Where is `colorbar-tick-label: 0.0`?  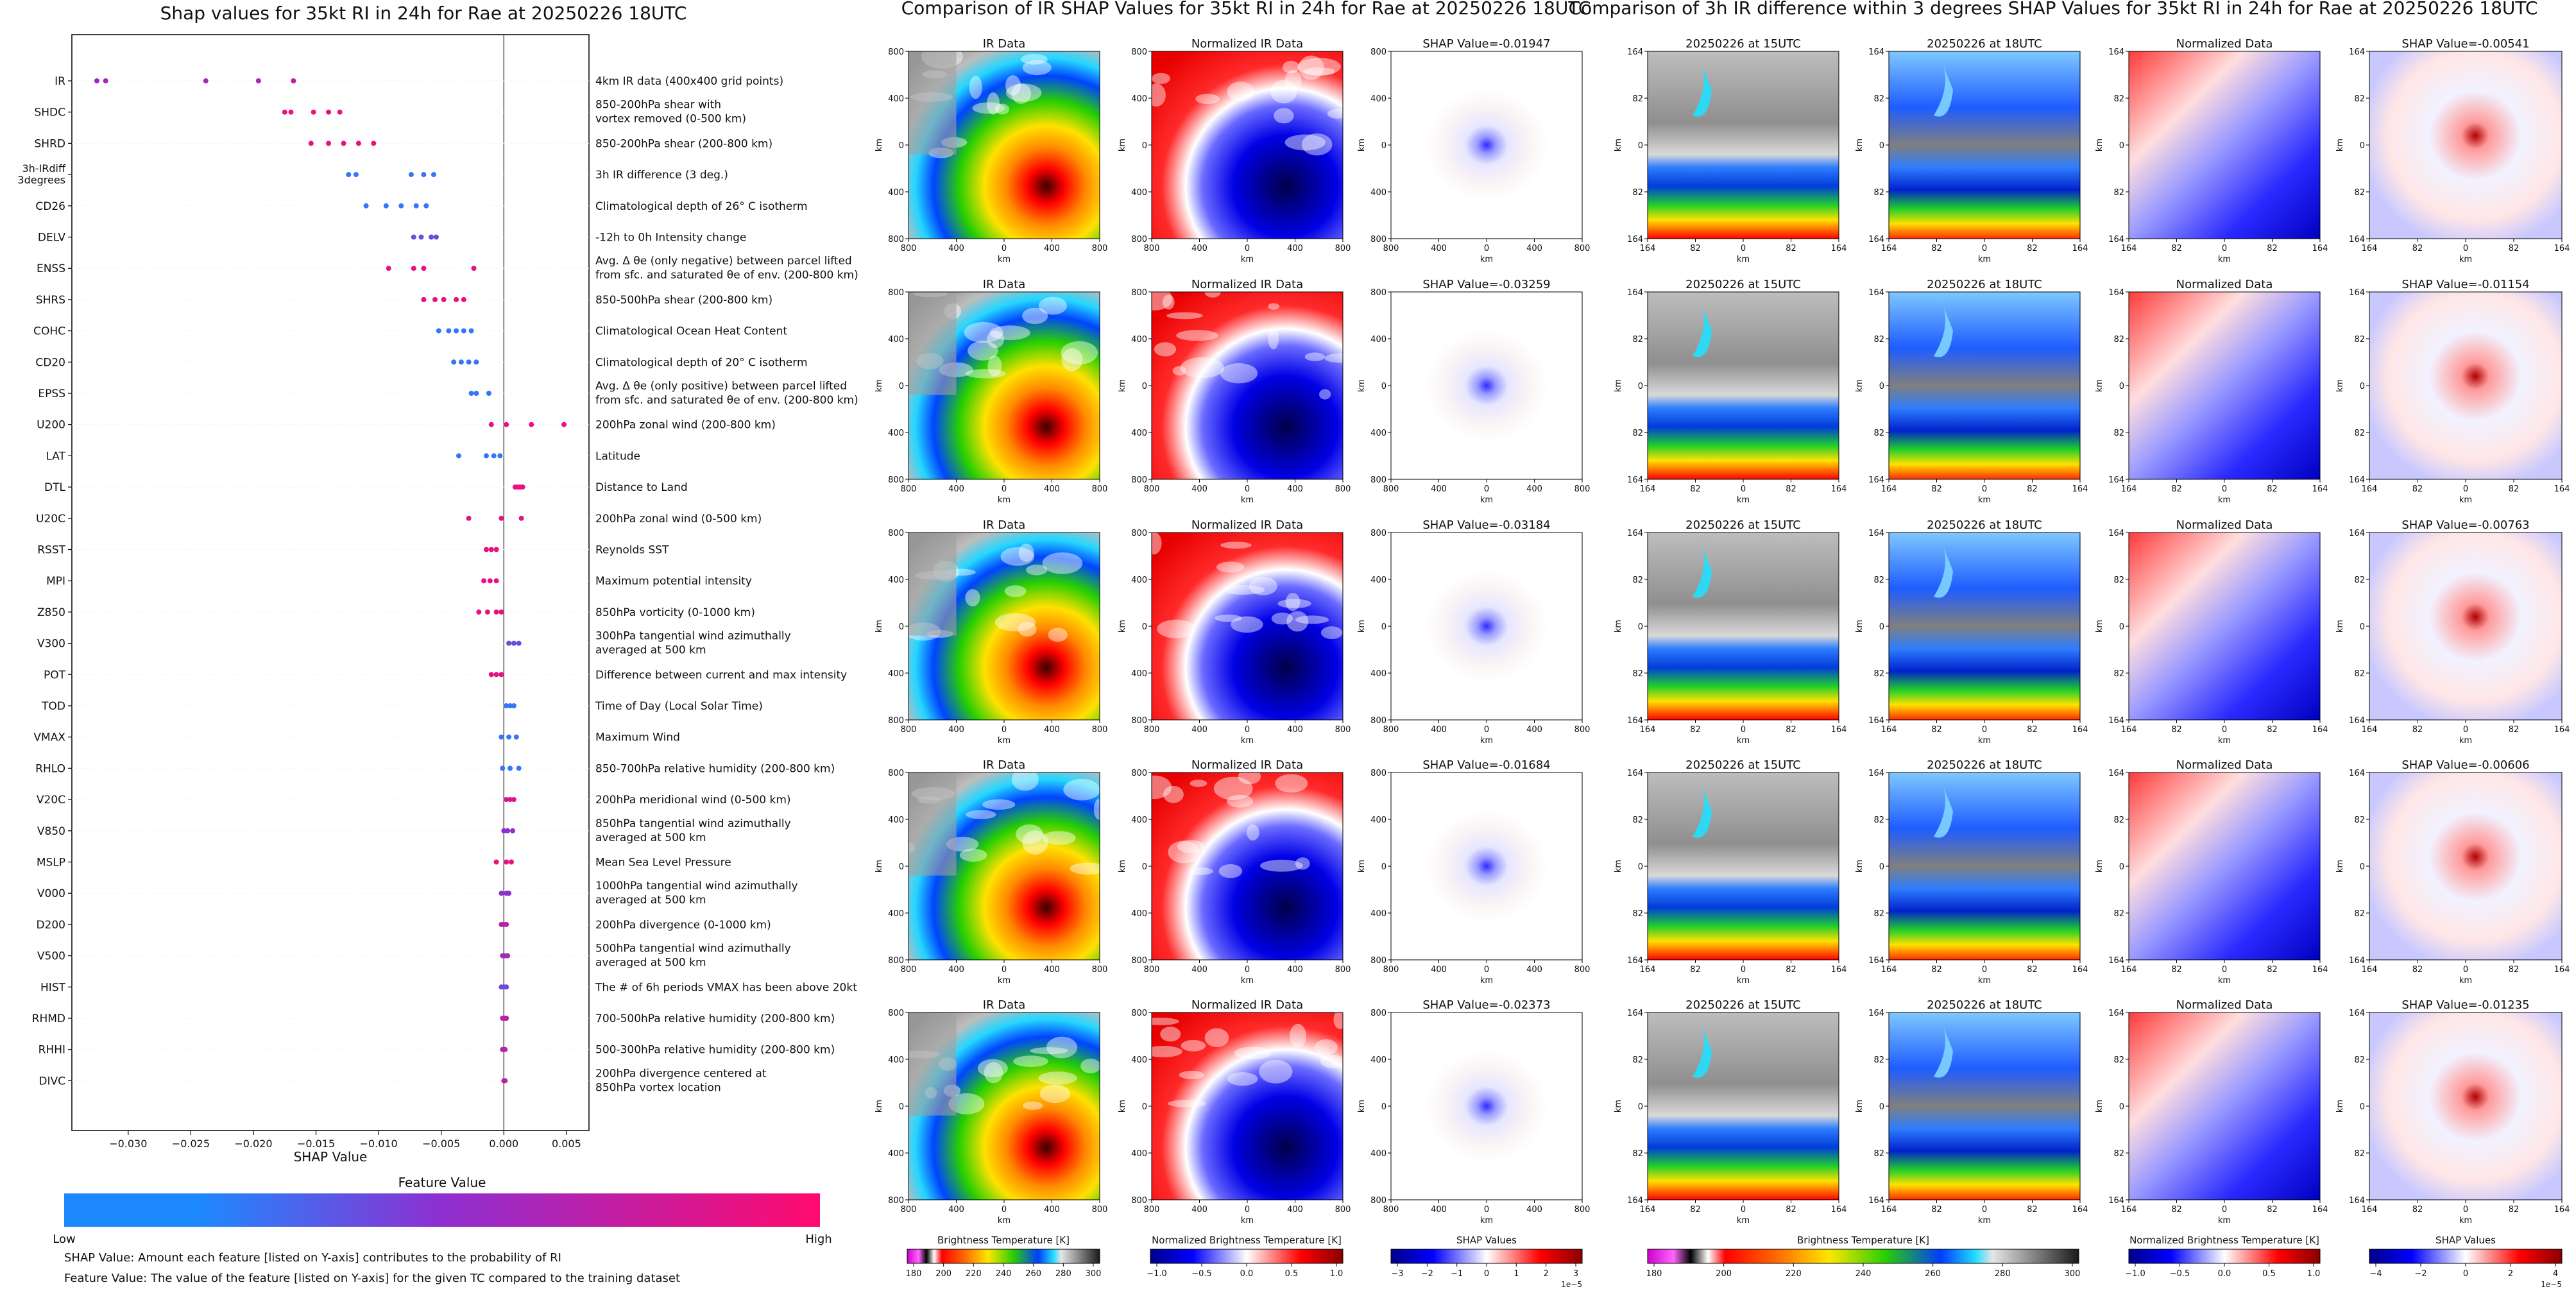
colorbar-tick-label: 0.0 is located at coordinates (2224, 1274).